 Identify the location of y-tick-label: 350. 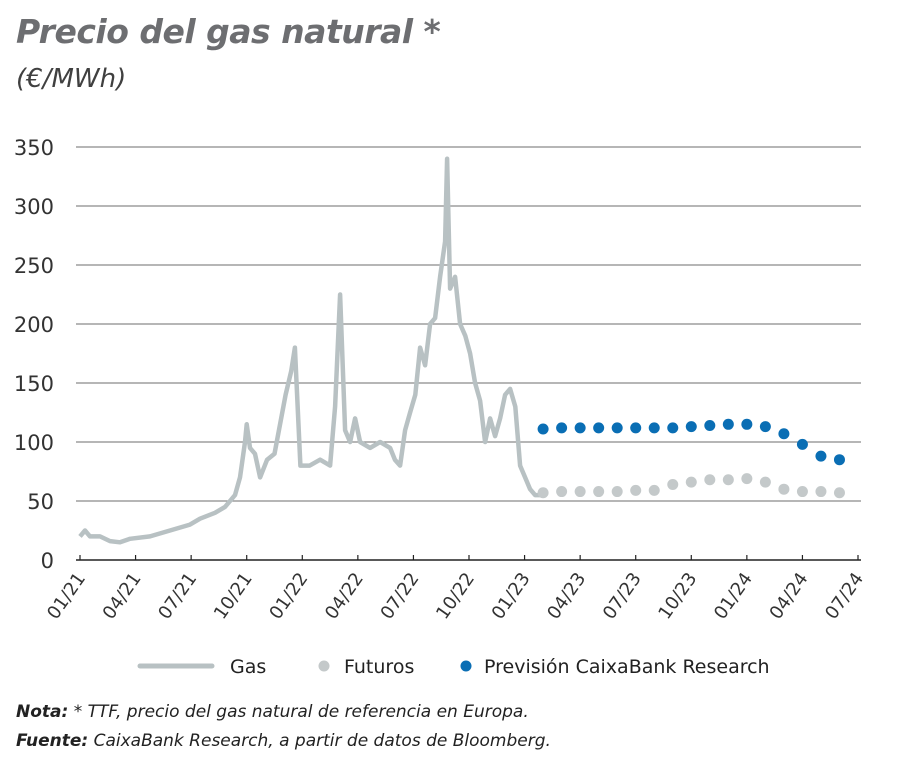
(34, 148).